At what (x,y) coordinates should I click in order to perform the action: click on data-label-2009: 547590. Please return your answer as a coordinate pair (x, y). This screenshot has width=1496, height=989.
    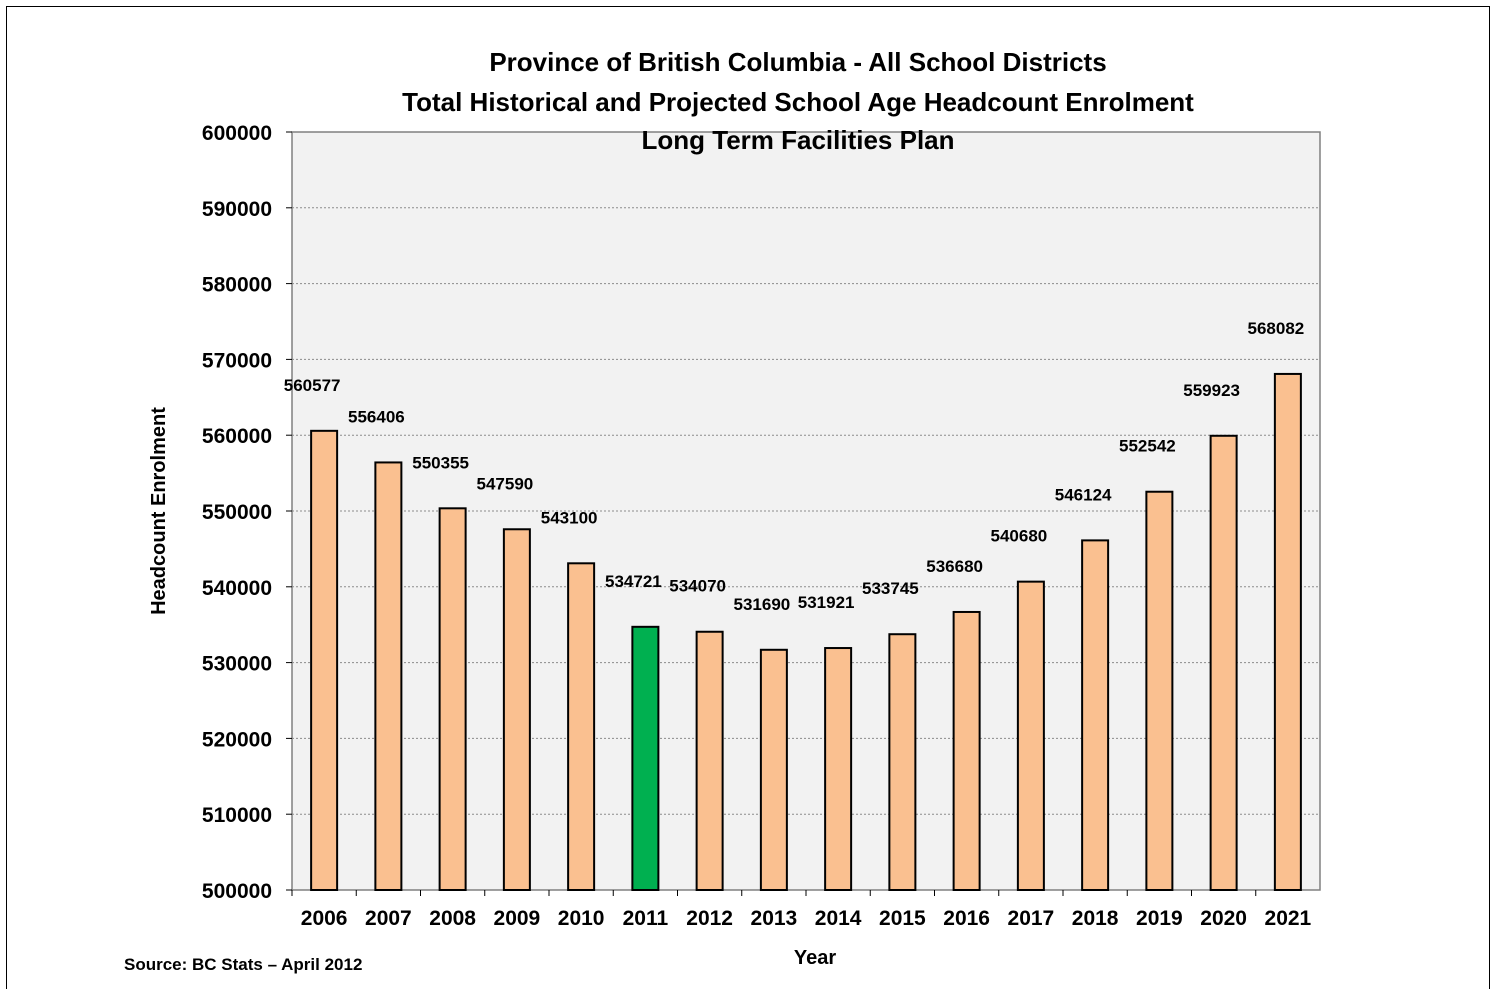
    Looking at the image, I should click on (505, 483).